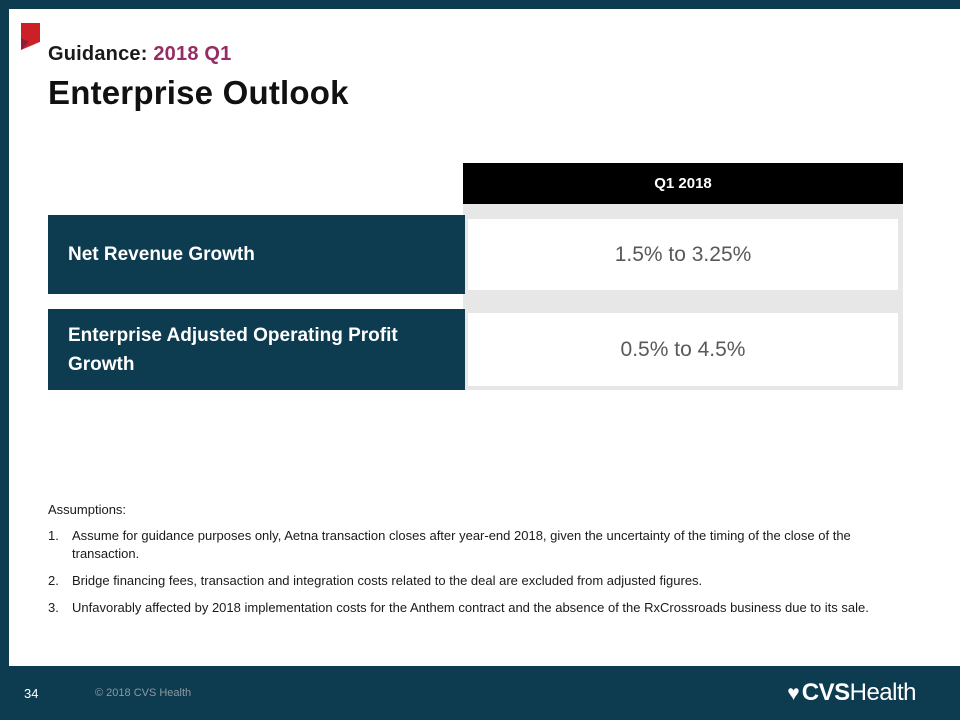 The width and height of the screenshot is (960, 720). What do you see at coordinates (4, 333) in the screenshot?
I see `left-accent-bar` at bounding box center [4, 333].